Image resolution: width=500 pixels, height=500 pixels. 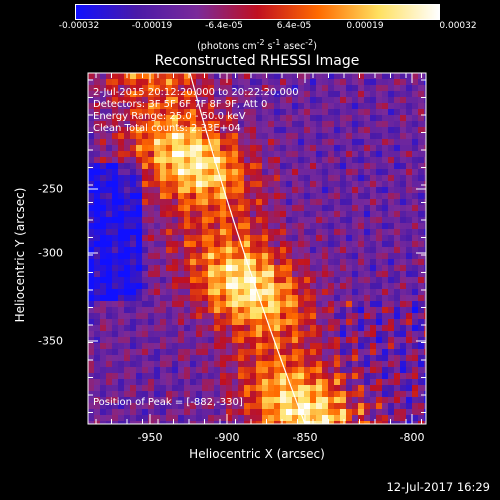 What do you see at coordinates (152, 26) in the screenshot?
I see `colorbar-tick-label: -0.00019` at bounding box center [152, 26].